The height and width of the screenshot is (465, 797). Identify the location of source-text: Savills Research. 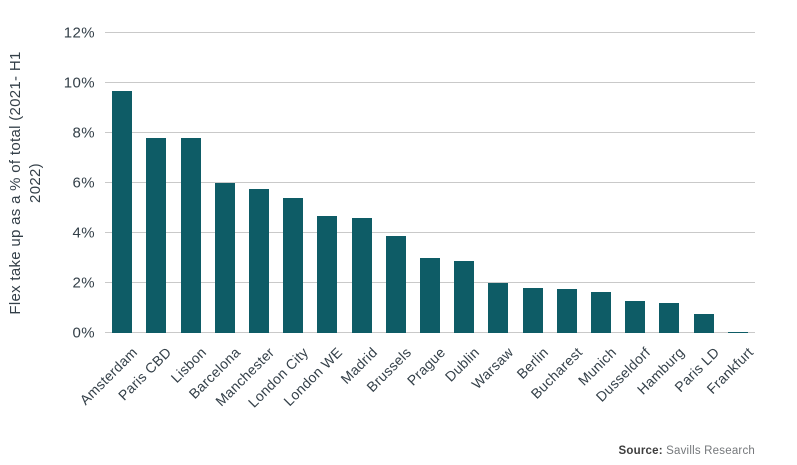
(708, 451).